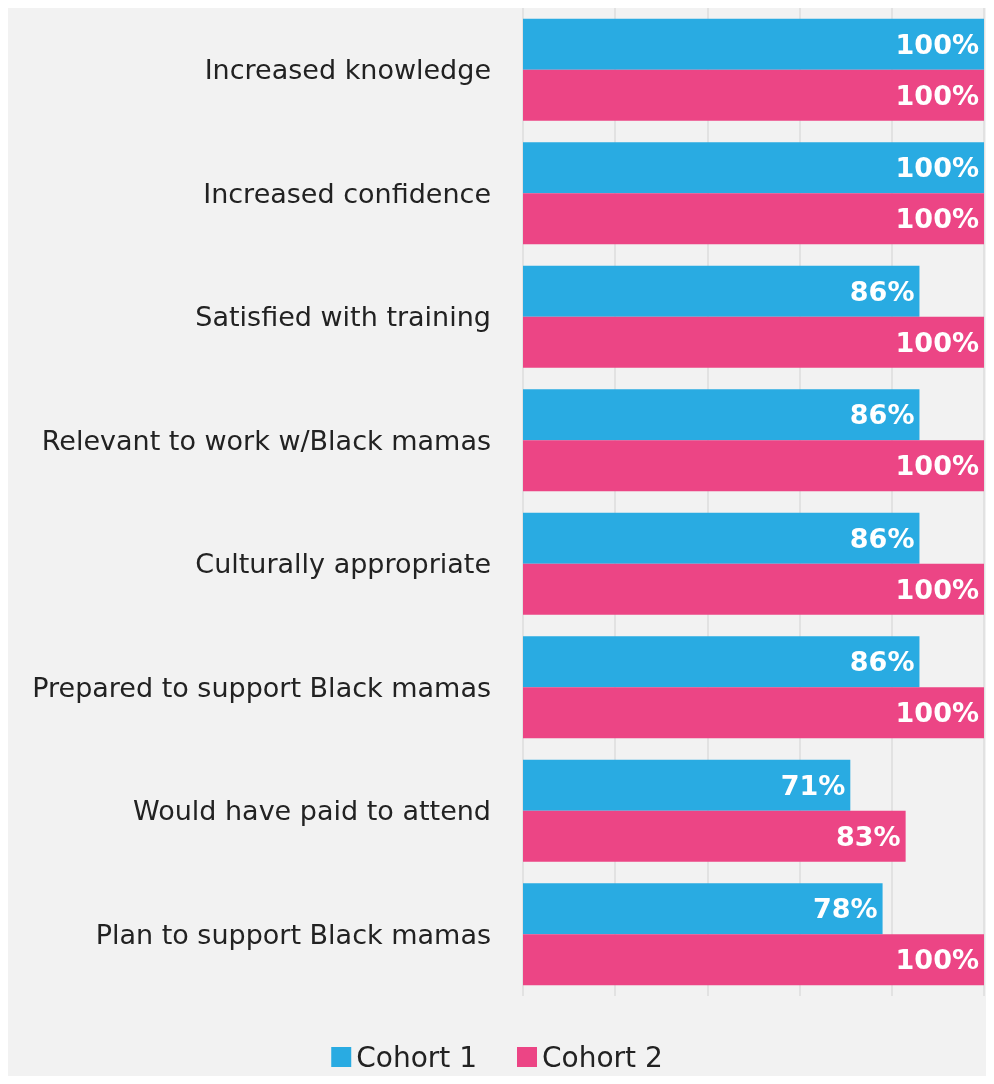 This screenshot has height=1084, width=994. What do you see at coordinates (343, 564) in the screenshot?
I see `y-tick-label: Culturally appropriate` at bounding box center [343, 564].